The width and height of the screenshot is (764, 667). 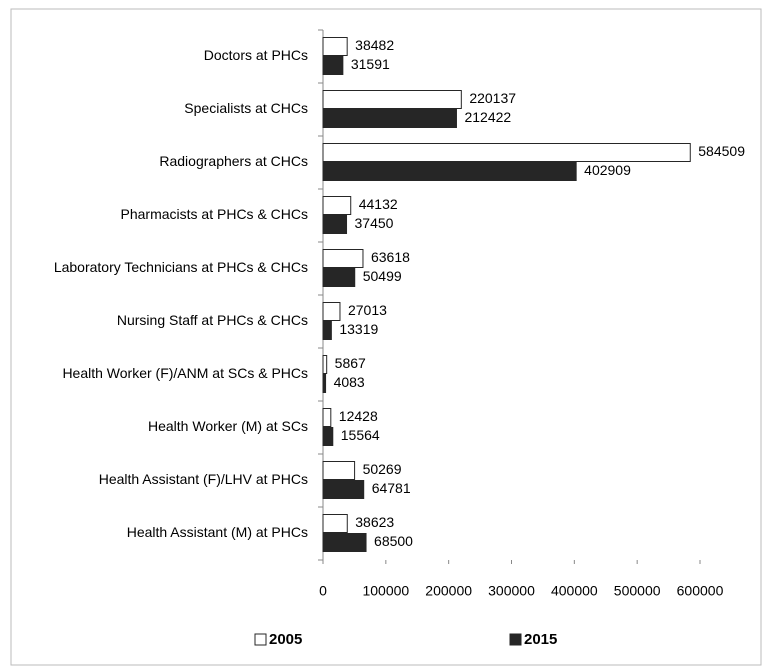 What do you see at coordinates (492, 98) in the screenshot?
I see `value-label: 220137` at bounding box center [492, 98].